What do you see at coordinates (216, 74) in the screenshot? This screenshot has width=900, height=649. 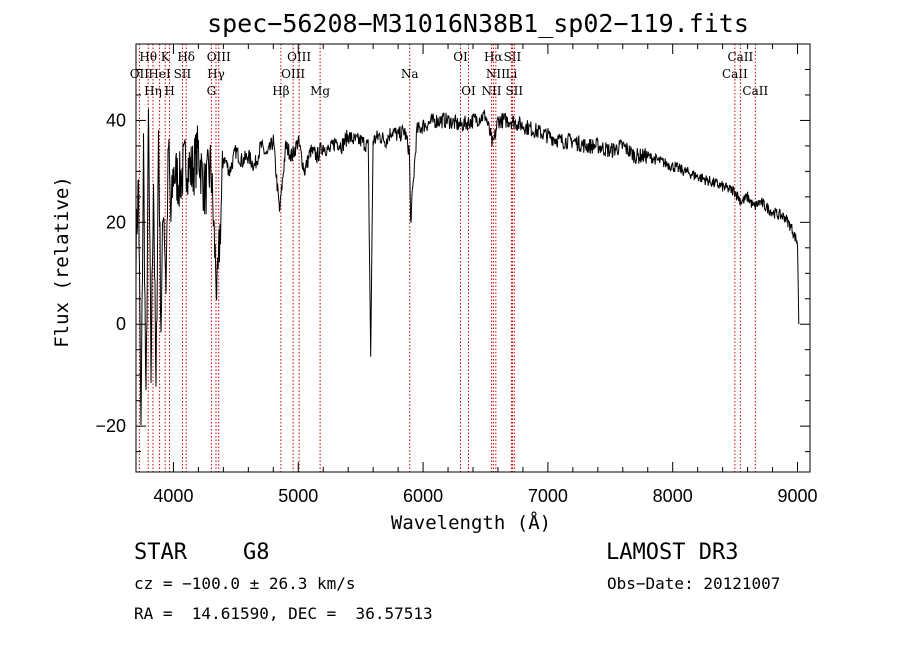 I see `line-label-9: Hγ` at bounding box center [216, 74].